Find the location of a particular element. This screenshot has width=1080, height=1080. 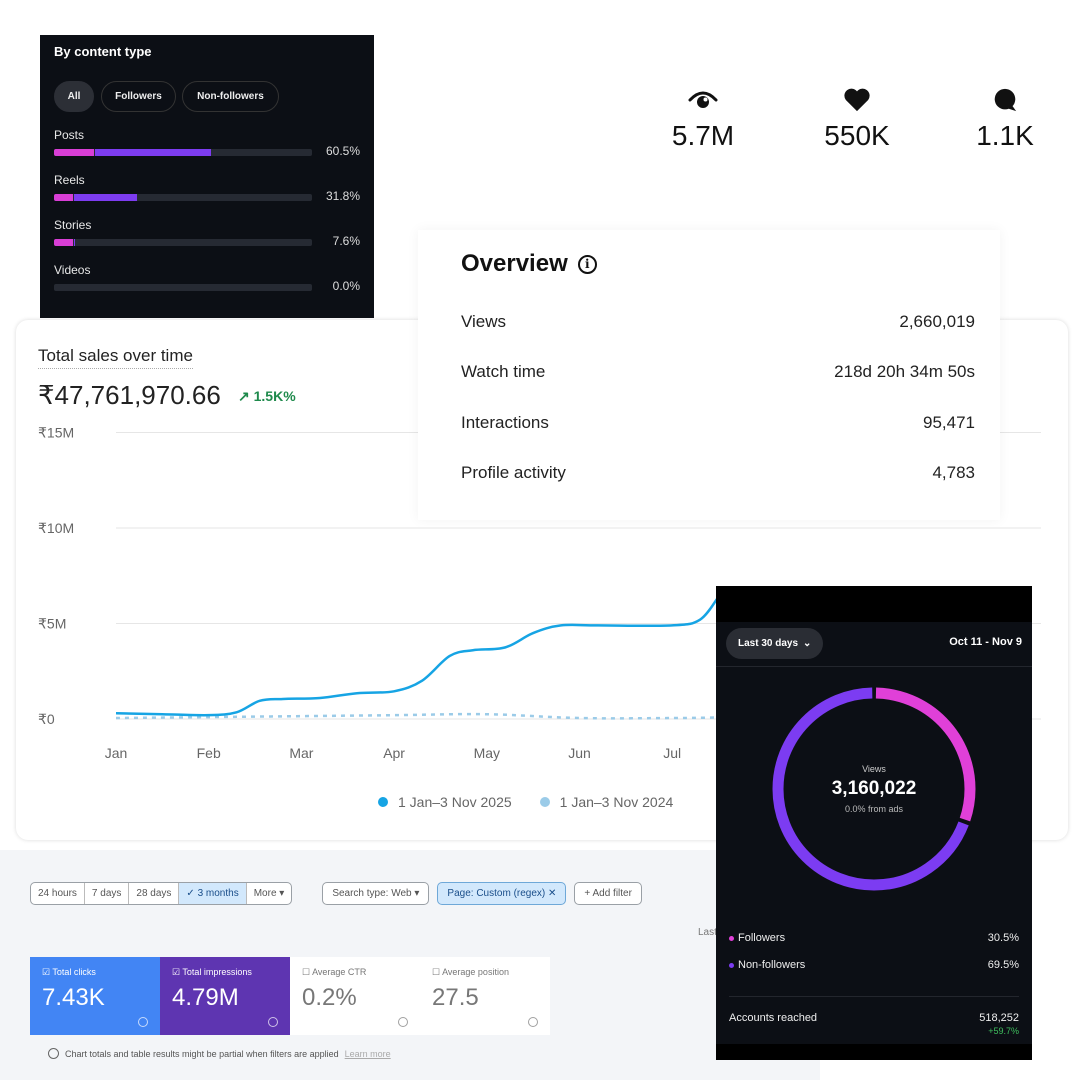

accounts-change: +59.7% is located at coordinates (1003, 1031).